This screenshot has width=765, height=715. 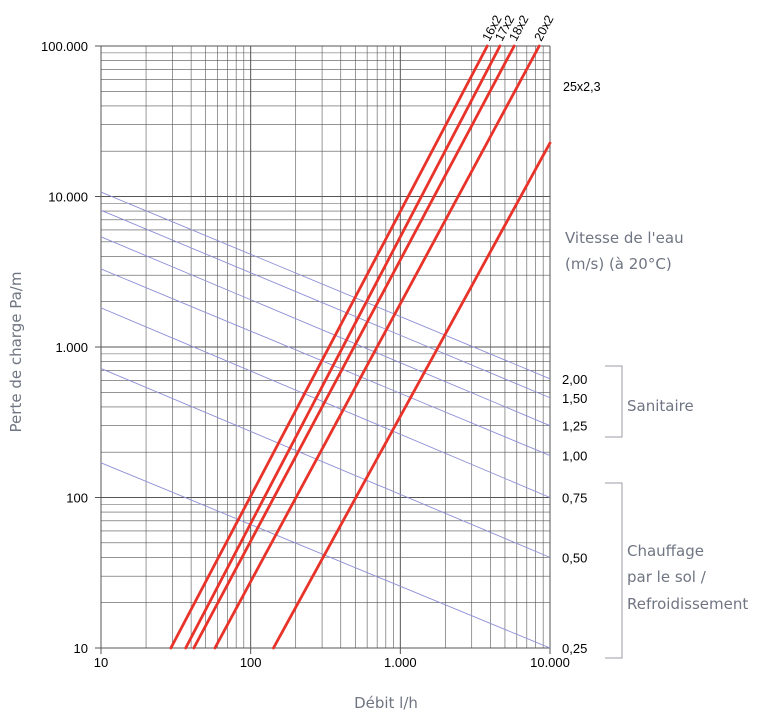 I want to click on velocity-value-label: 0,25, so click(x=574, y=648).